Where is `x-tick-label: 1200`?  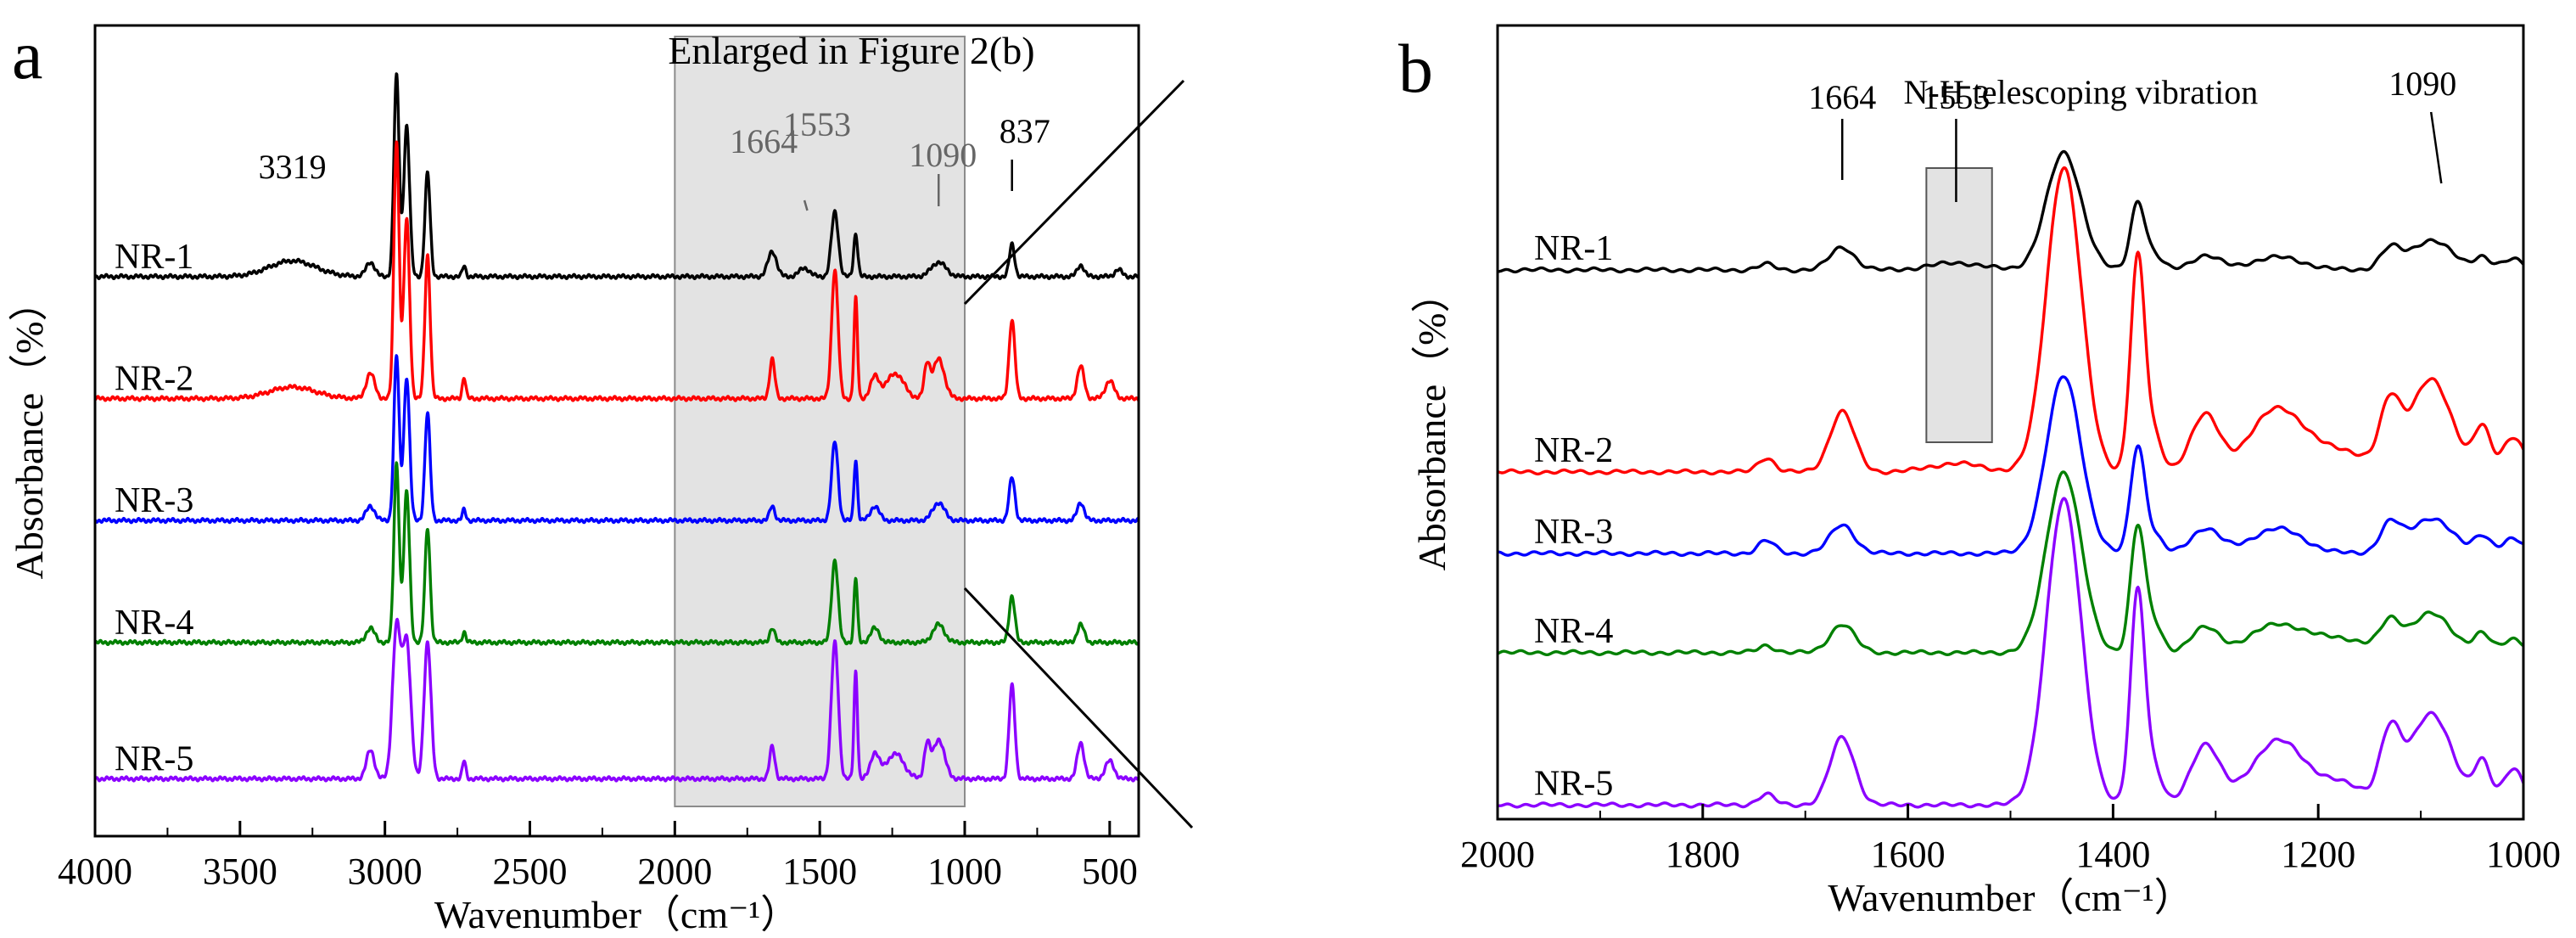 x-tick-label: 1200 is located at coordinates (2318, 854).